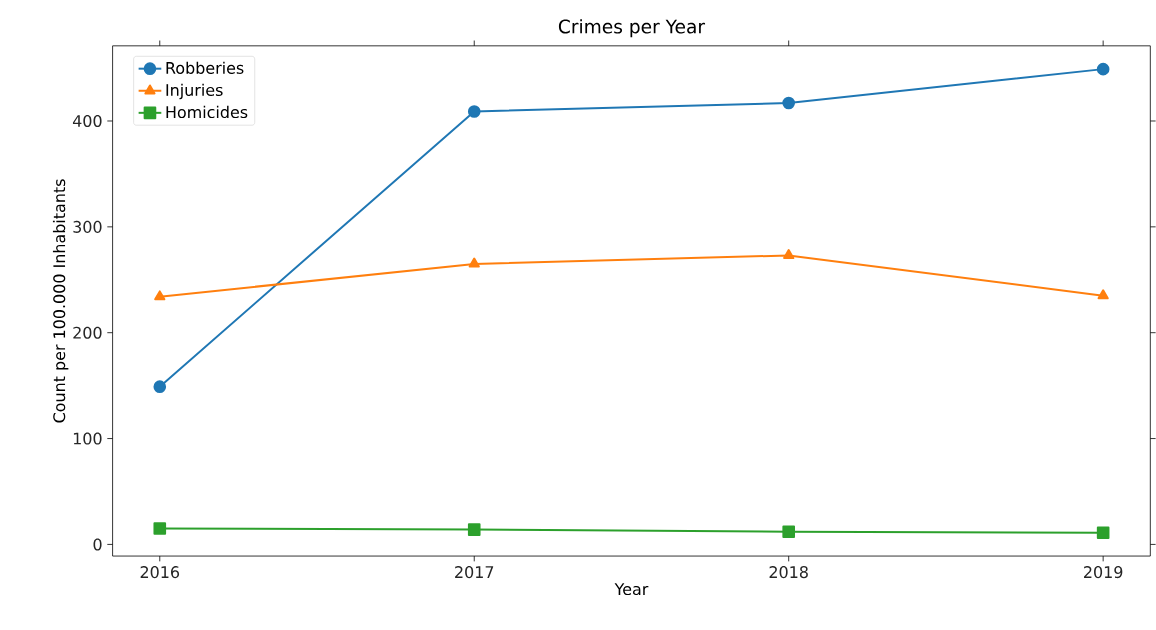 This screenshot has width=1156, height=630. I want to click on x-tick-label: 2019, so click(1103, 572).